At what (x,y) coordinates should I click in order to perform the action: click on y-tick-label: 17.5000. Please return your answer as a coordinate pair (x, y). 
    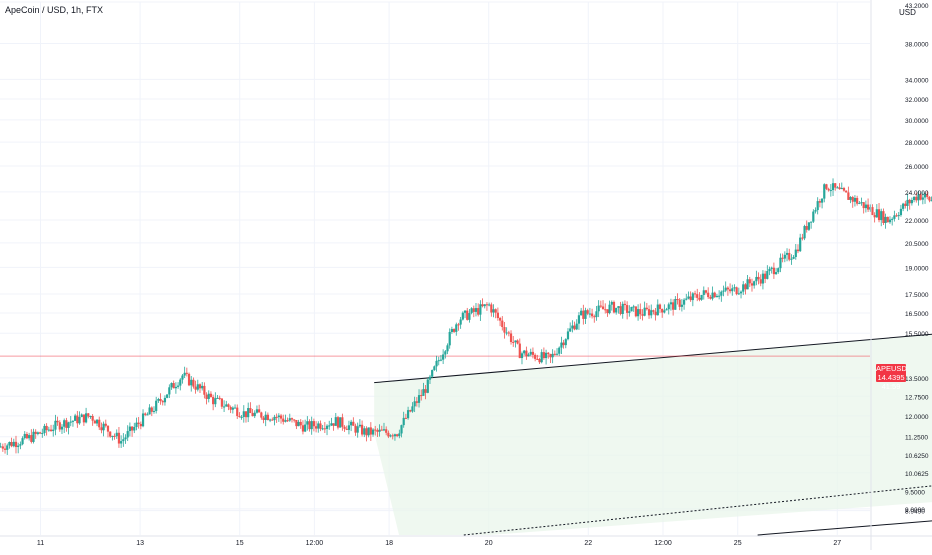
    Looking at the image, I should click on (917, 295).